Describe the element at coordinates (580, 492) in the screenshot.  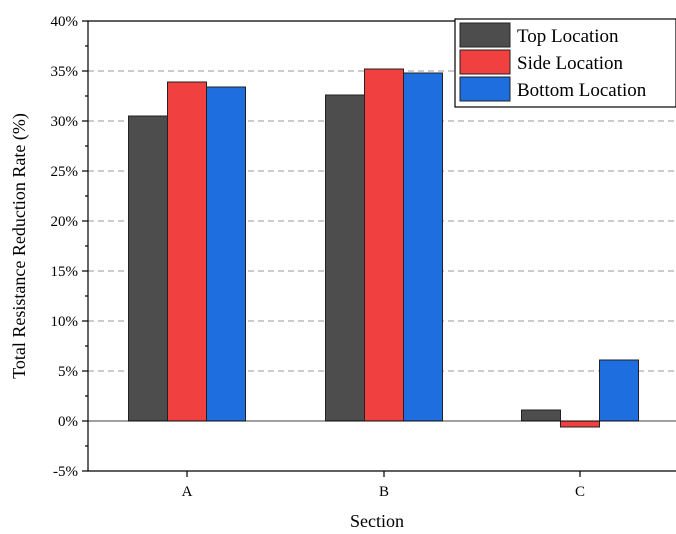
I see `x-tick-label: C` at that location.